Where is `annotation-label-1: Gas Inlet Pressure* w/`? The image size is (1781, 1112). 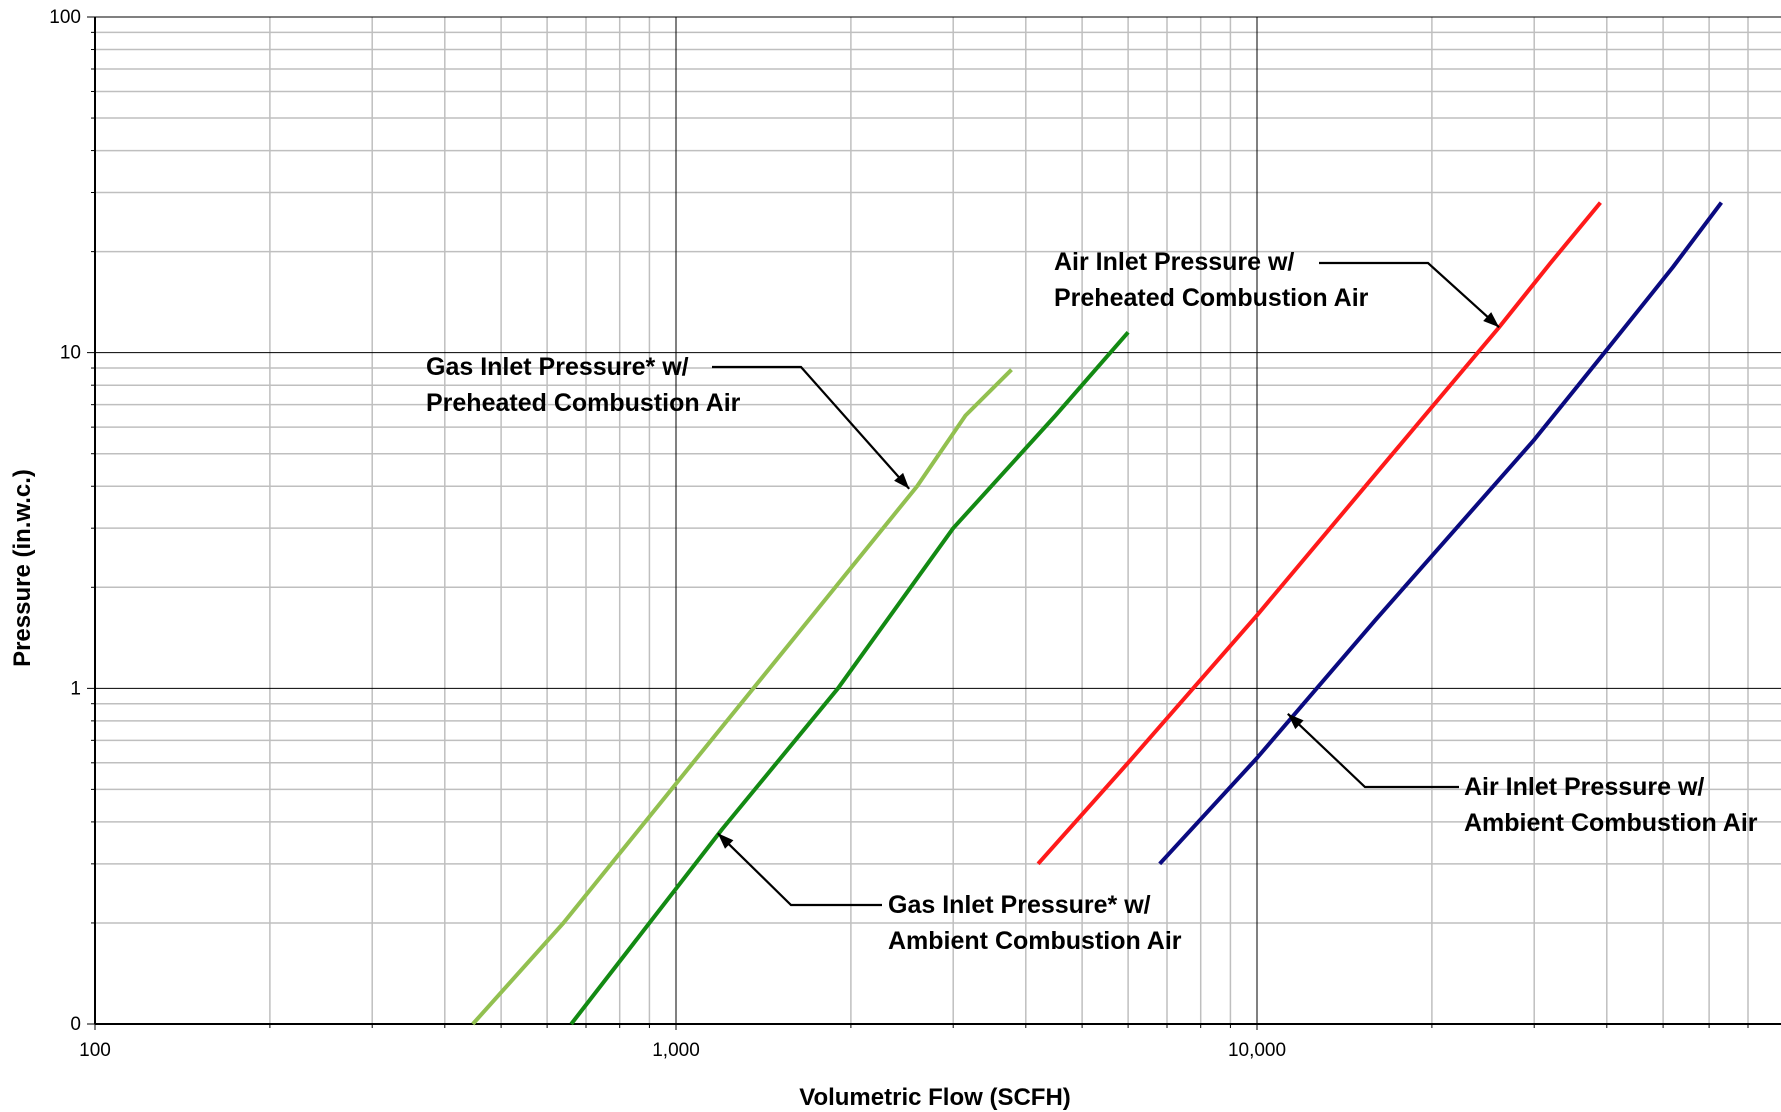 annotation-label-1: Gas Inlet Pressure* w/ is located at coordinates (557, 367).